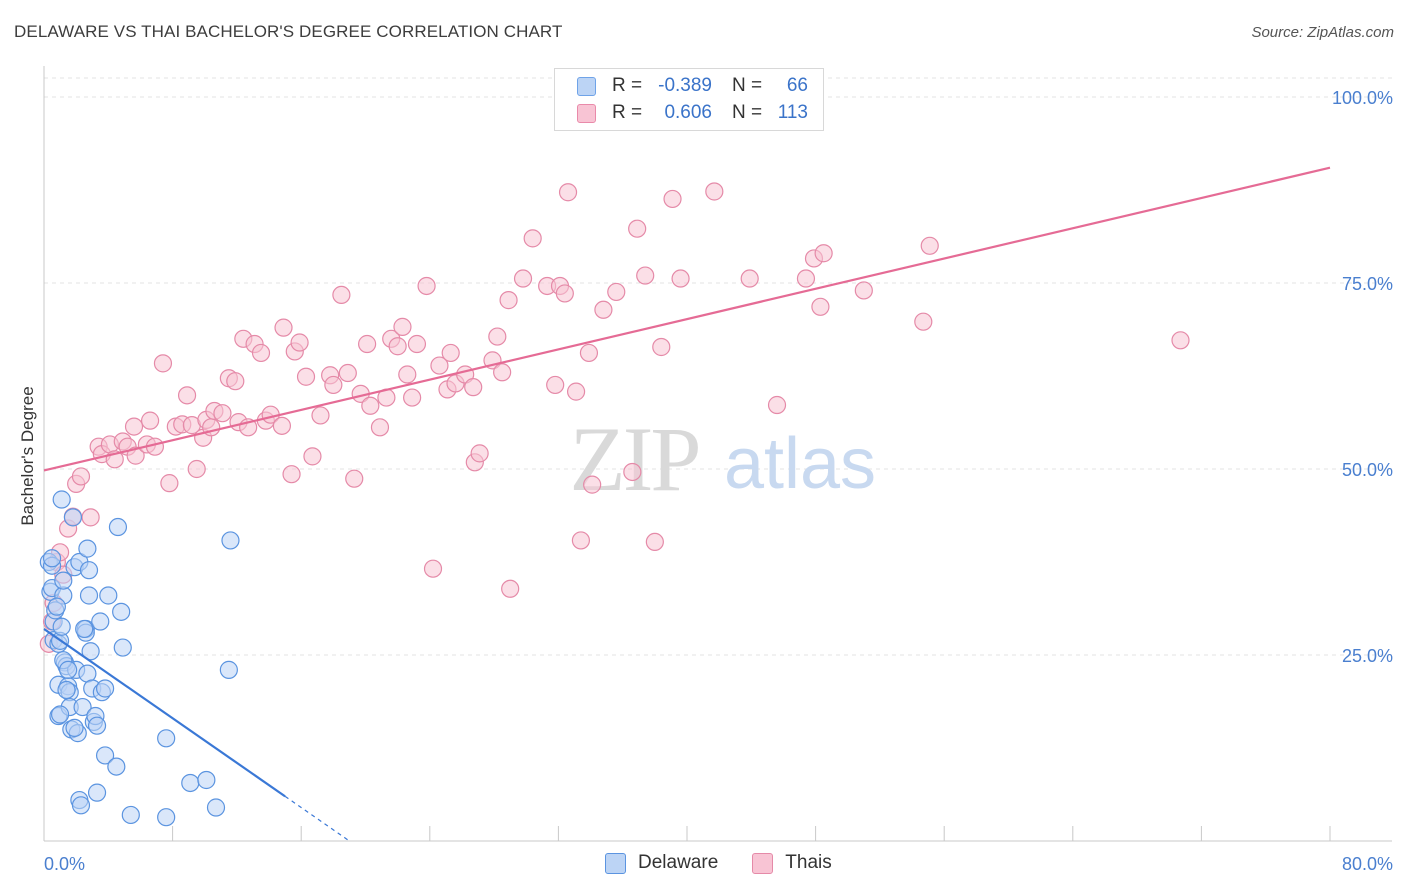  Describe the element at coordinates (808, 862) in the screenshot. I see `series-label-thais: Thais` at that location.